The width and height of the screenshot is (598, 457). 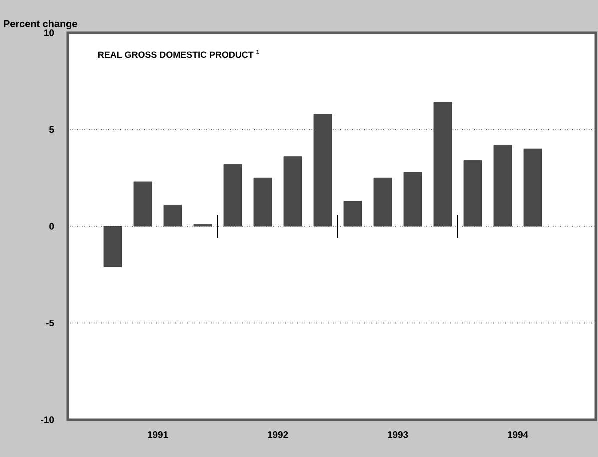 I want to click on x-tick-label: 1991, so click(x=158, y=435).